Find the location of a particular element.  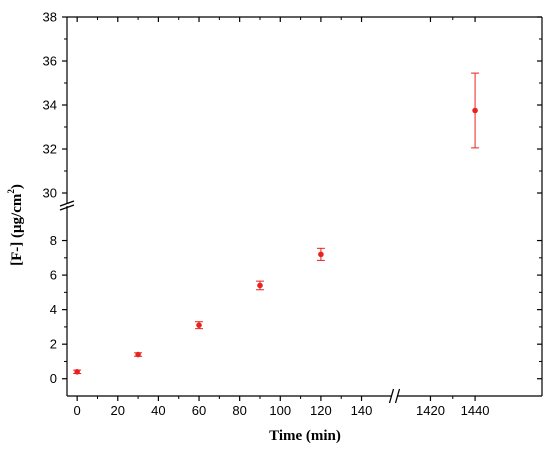

y-tick-label: 30 is located at coordinates (50, 193).